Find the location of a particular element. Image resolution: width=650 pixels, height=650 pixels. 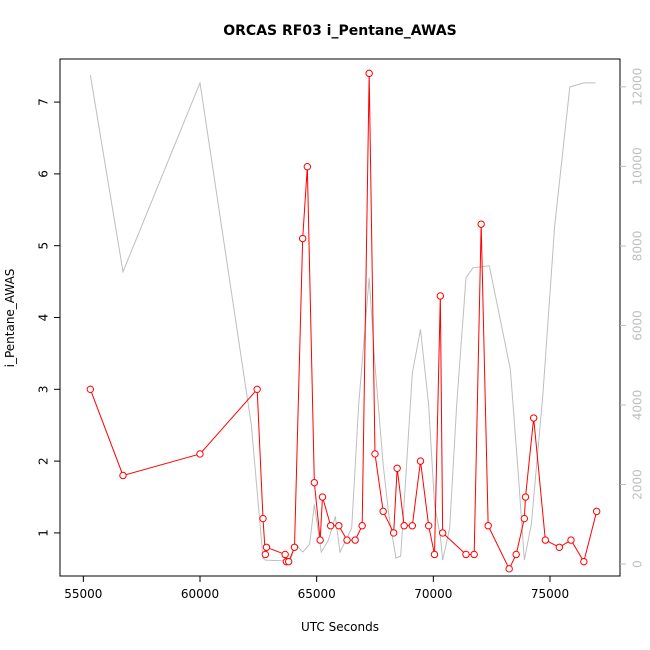

x-axis-label: UTC Seconds is located at coordinates (340, 627).